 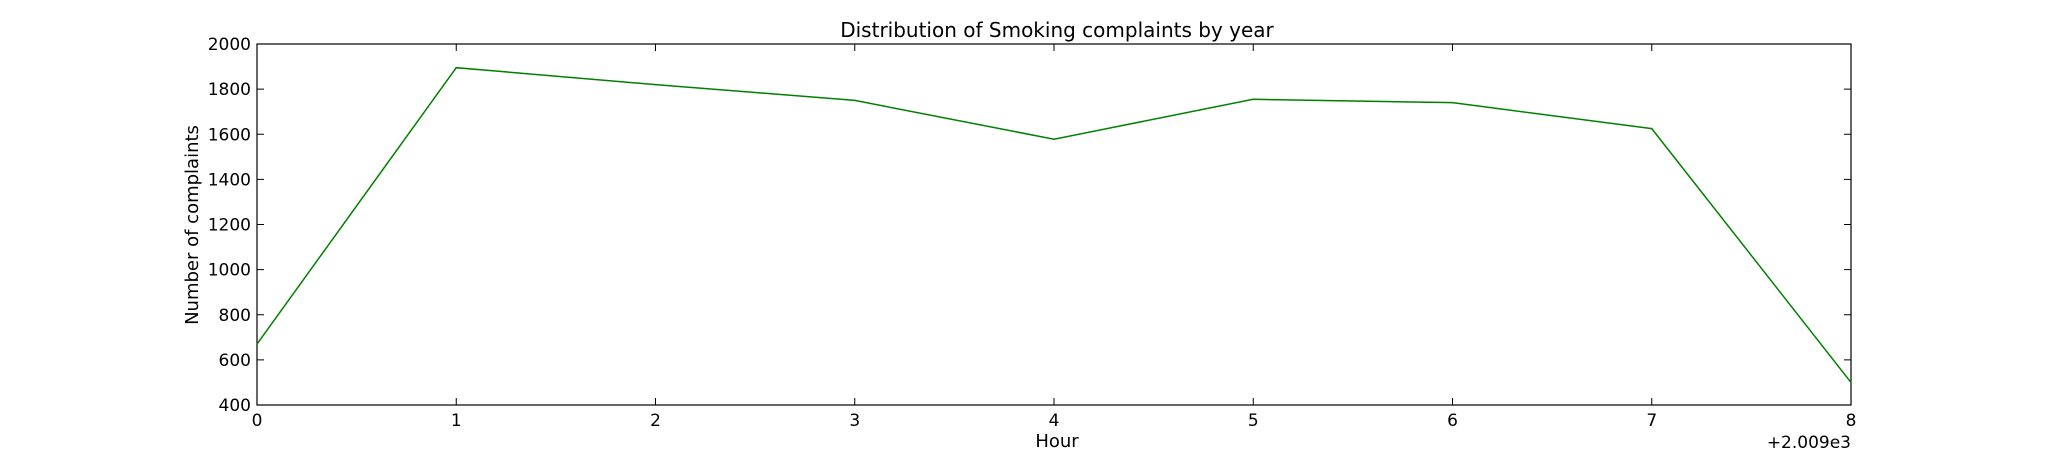 What do you see at coordinates (1851, 421) in the screenshot?
I see `x-tick-label-8: 8` at bounding box center [1851, 421].